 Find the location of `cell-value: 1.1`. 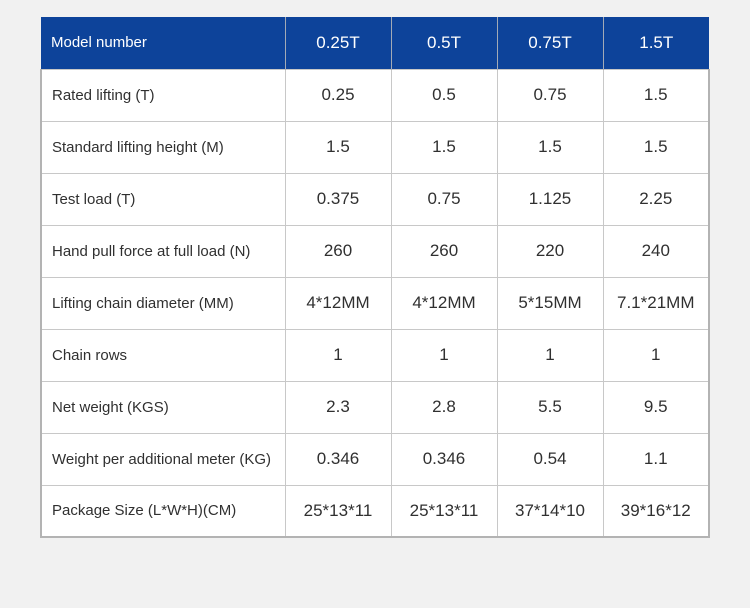

cell-value: 1.1 is located at coordinates (656, 459).